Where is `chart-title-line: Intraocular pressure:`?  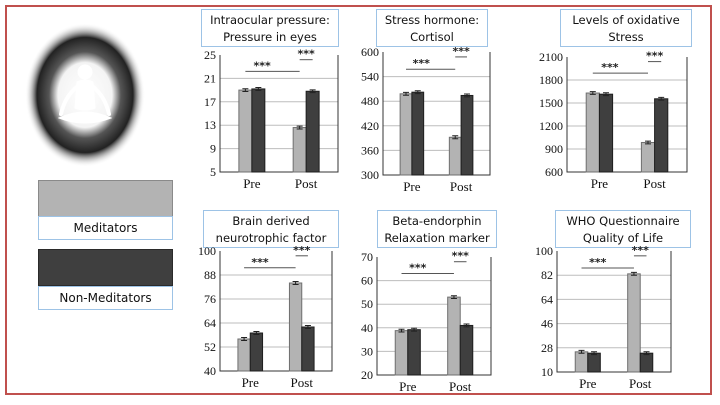
chart-title-line: Intraocular pressure: is located at coordinates (270, 20).